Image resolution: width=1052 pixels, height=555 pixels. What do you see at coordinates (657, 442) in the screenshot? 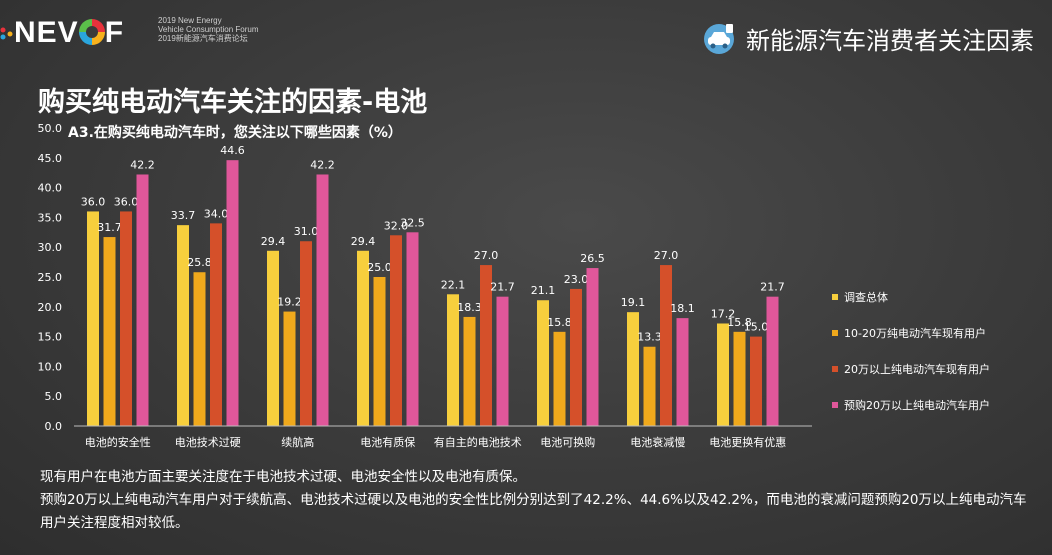
I see `x-tick-label: 电池衰减慢` at bounding box center [657, 442].